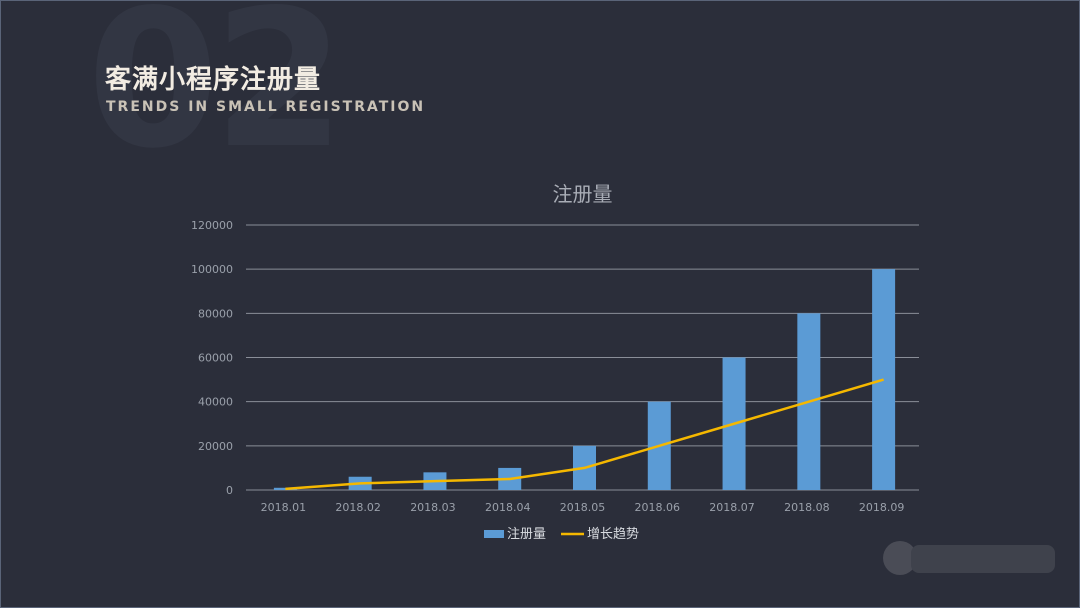  Describe the element at coordinates (494, 534) in the screenshot. I see `legend-swatch-bar` at that location.